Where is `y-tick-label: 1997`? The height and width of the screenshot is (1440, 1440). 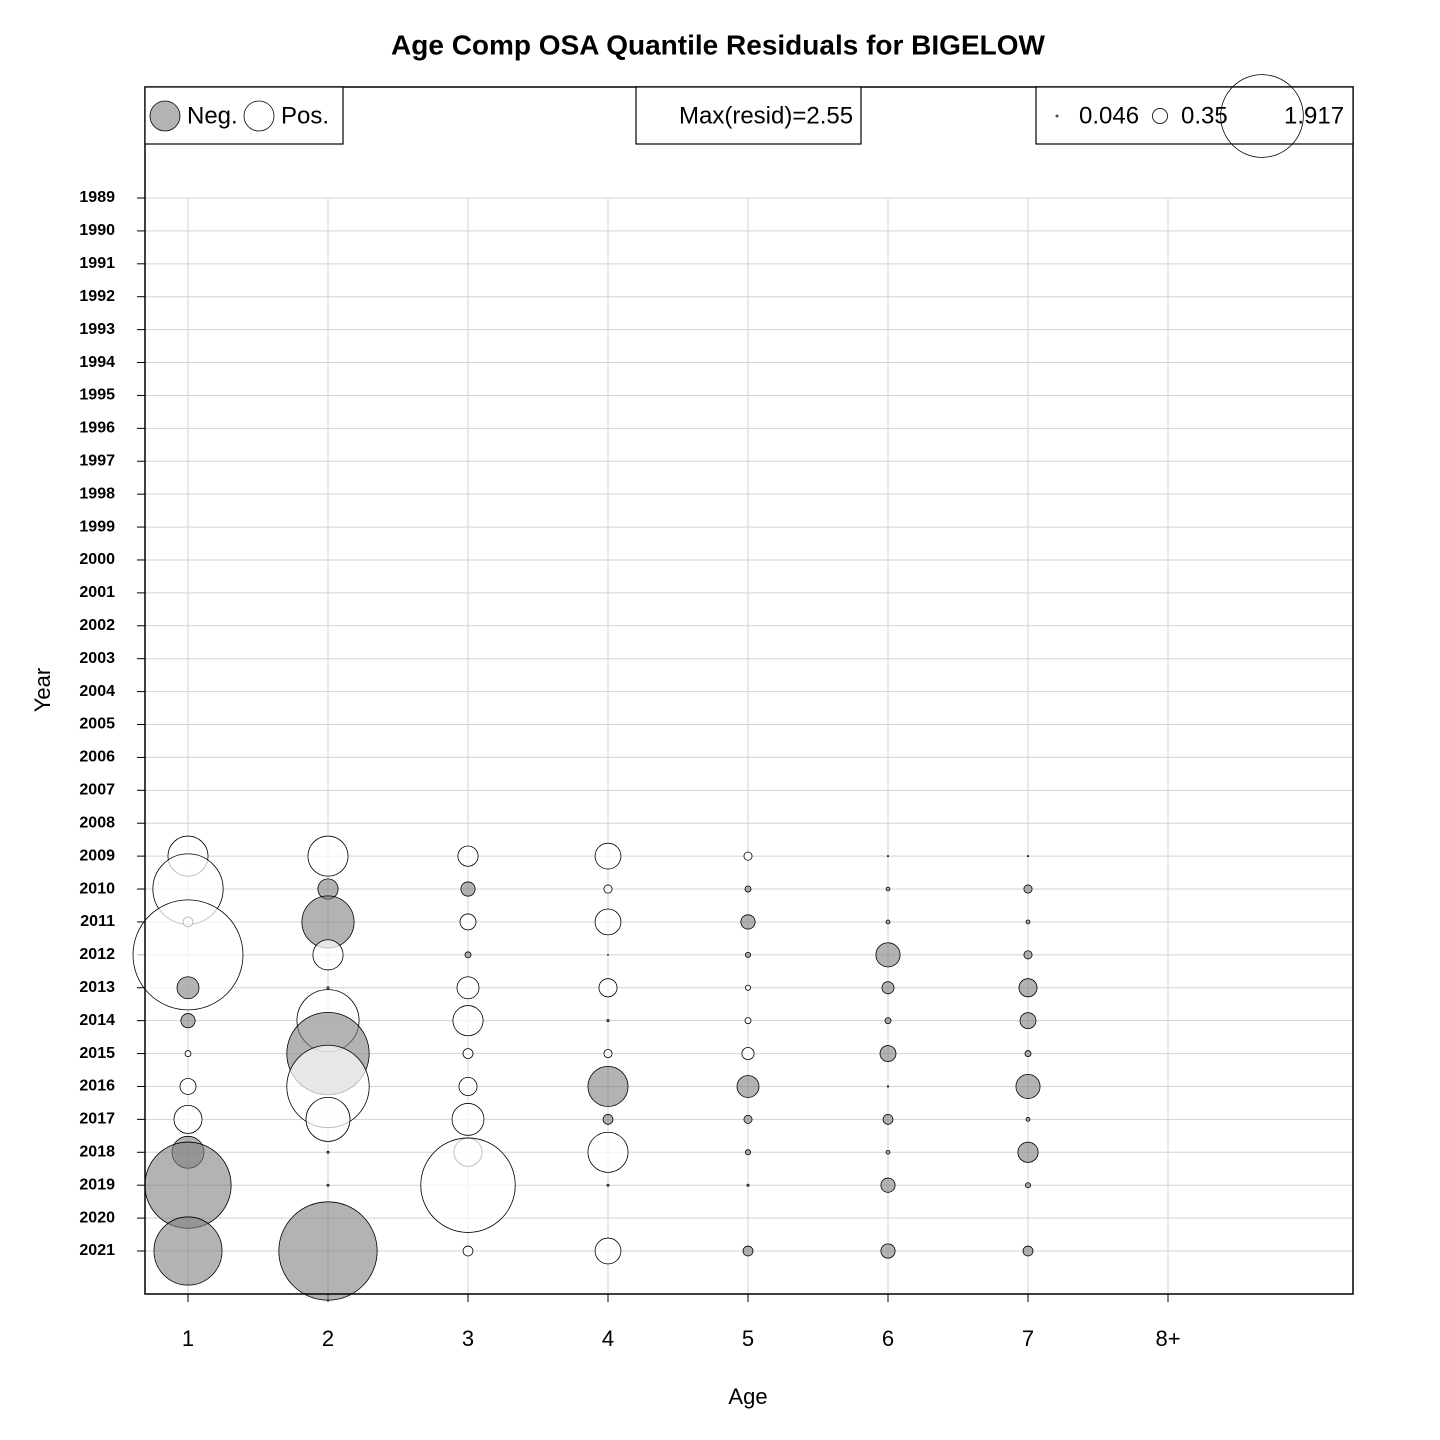
y-tick-label: 1997 is located at coordinates (97, 460).